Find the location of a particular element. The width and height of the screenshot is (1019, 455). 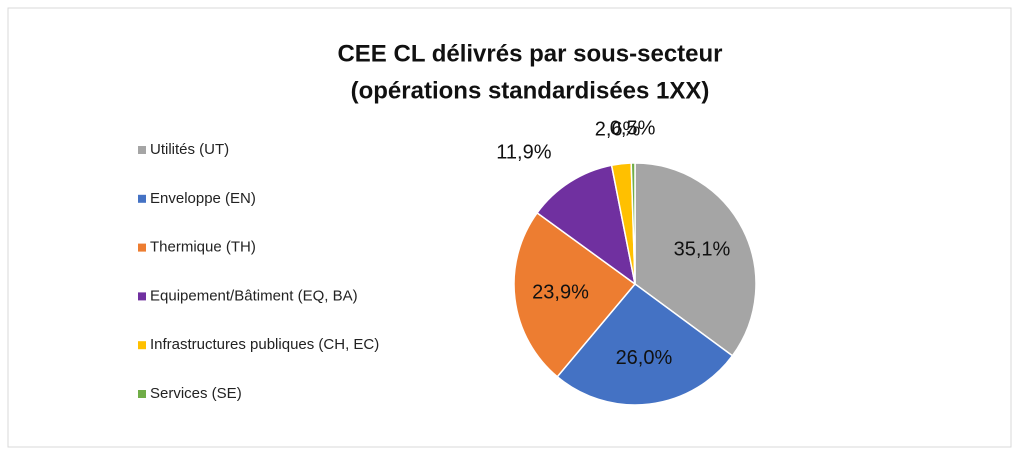

data-label: 2,6% is located at coordinates (618, 129).